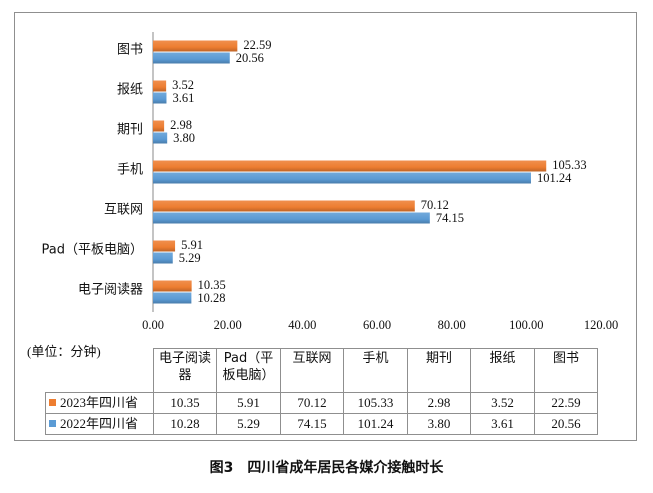 Image resolution: width=653 pixels, height=493 pixels. Describe the element at coordinates (130, 130) in the screenshot. I see `category-label-3: 期刊` at that location.